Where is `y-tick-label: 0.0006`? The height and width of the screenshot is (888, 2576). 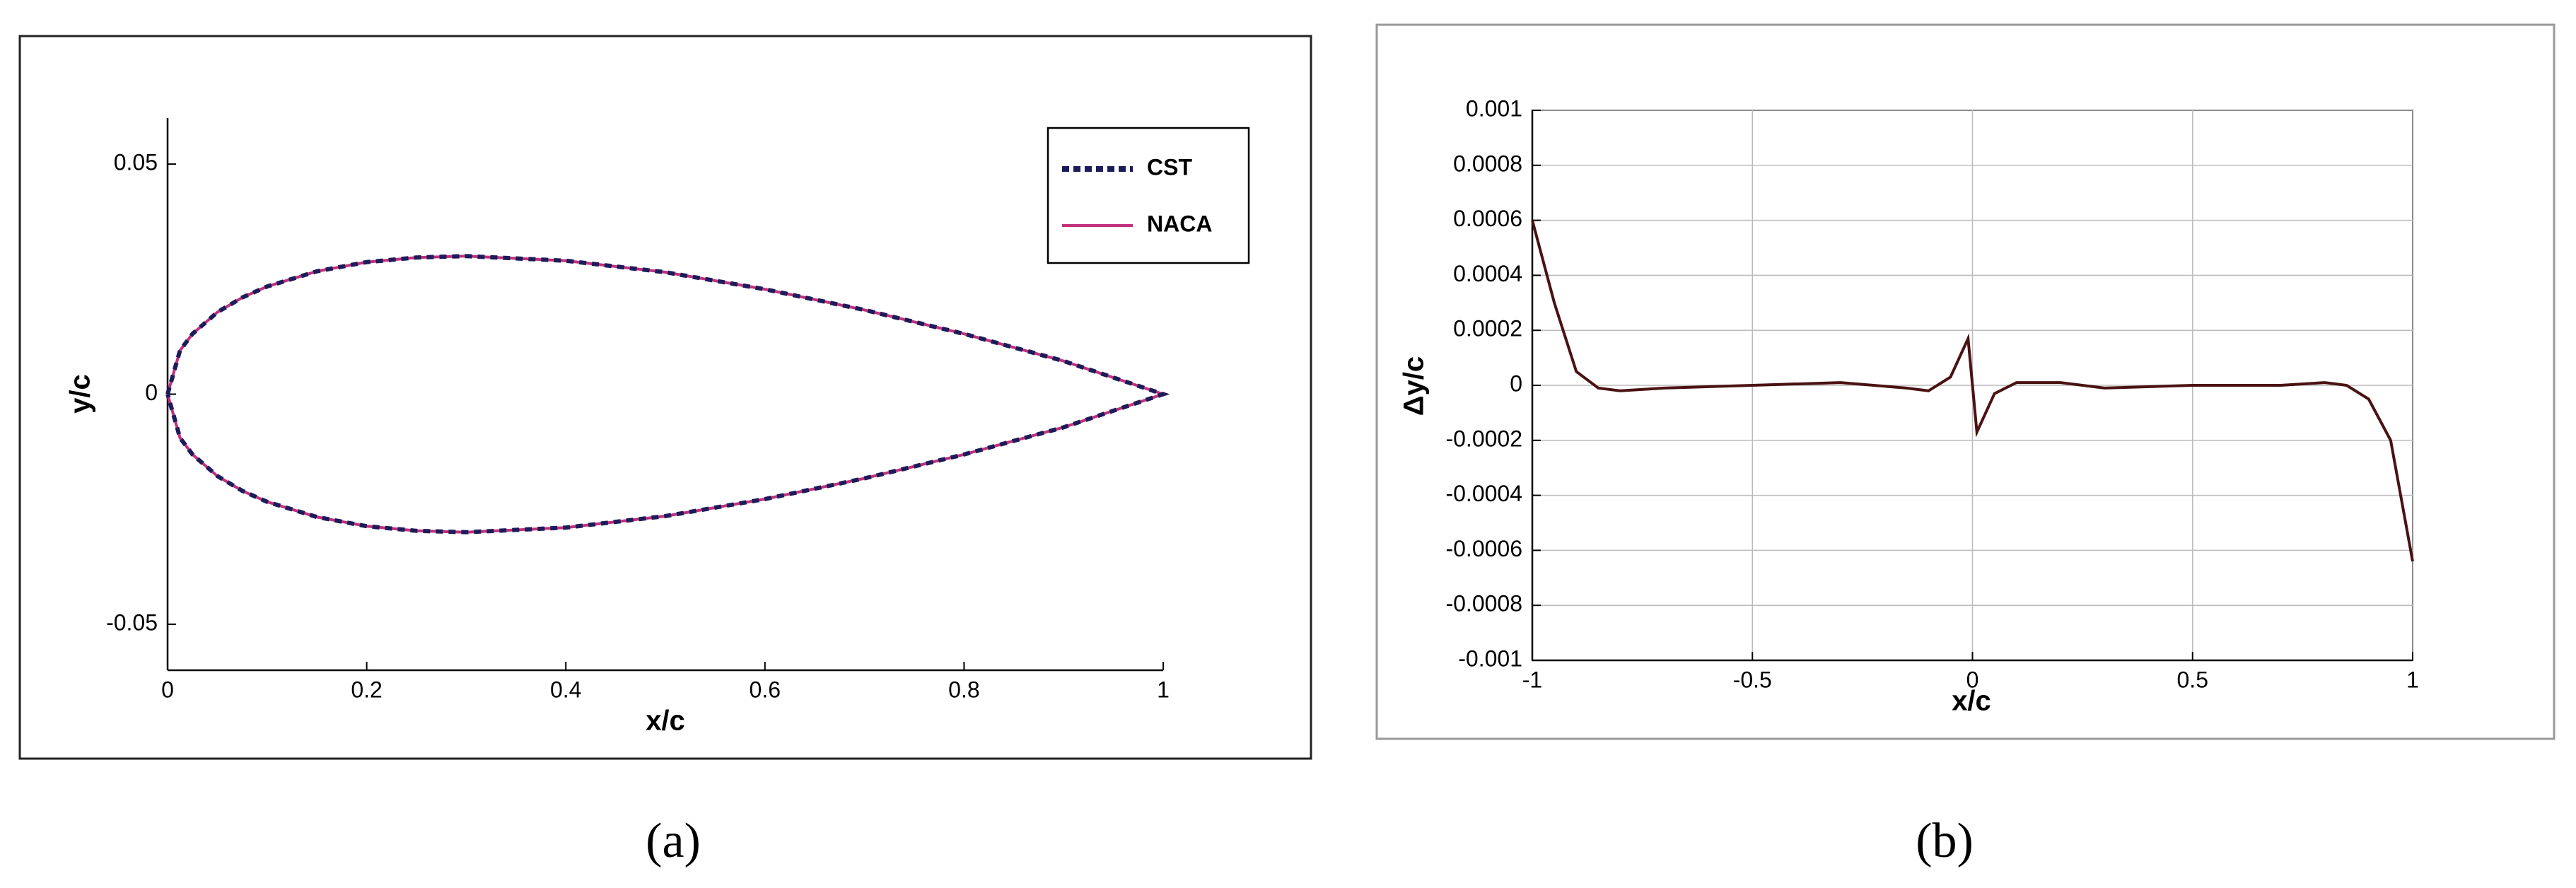 y-tick-label: 0.0006 is located at coordinates (1487, 218).